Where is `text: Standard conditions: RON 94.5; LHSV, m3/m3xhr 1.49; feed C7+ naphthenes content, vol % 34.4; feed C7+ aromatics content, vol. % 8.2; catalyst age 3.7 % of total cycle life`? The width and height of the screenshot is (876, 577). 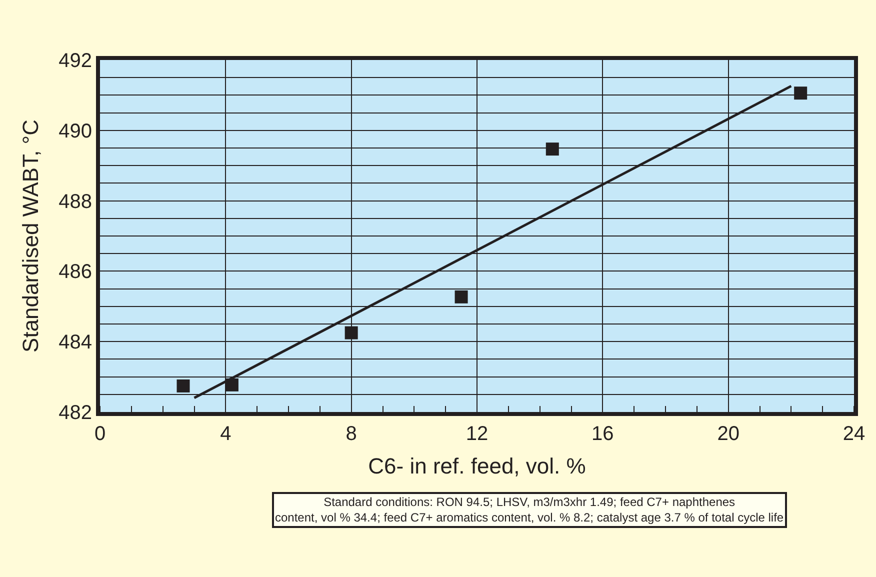 text: Standard conditions: RON 94.5; LHSV, m3/m3xhr 1.49; feed C7+ naphthenes content, vol % 34.4; feed C7+ aromatics content, vol. % 8.2; catalyst age 3.7 % of total cycle life is located at coordinates (529, 510).